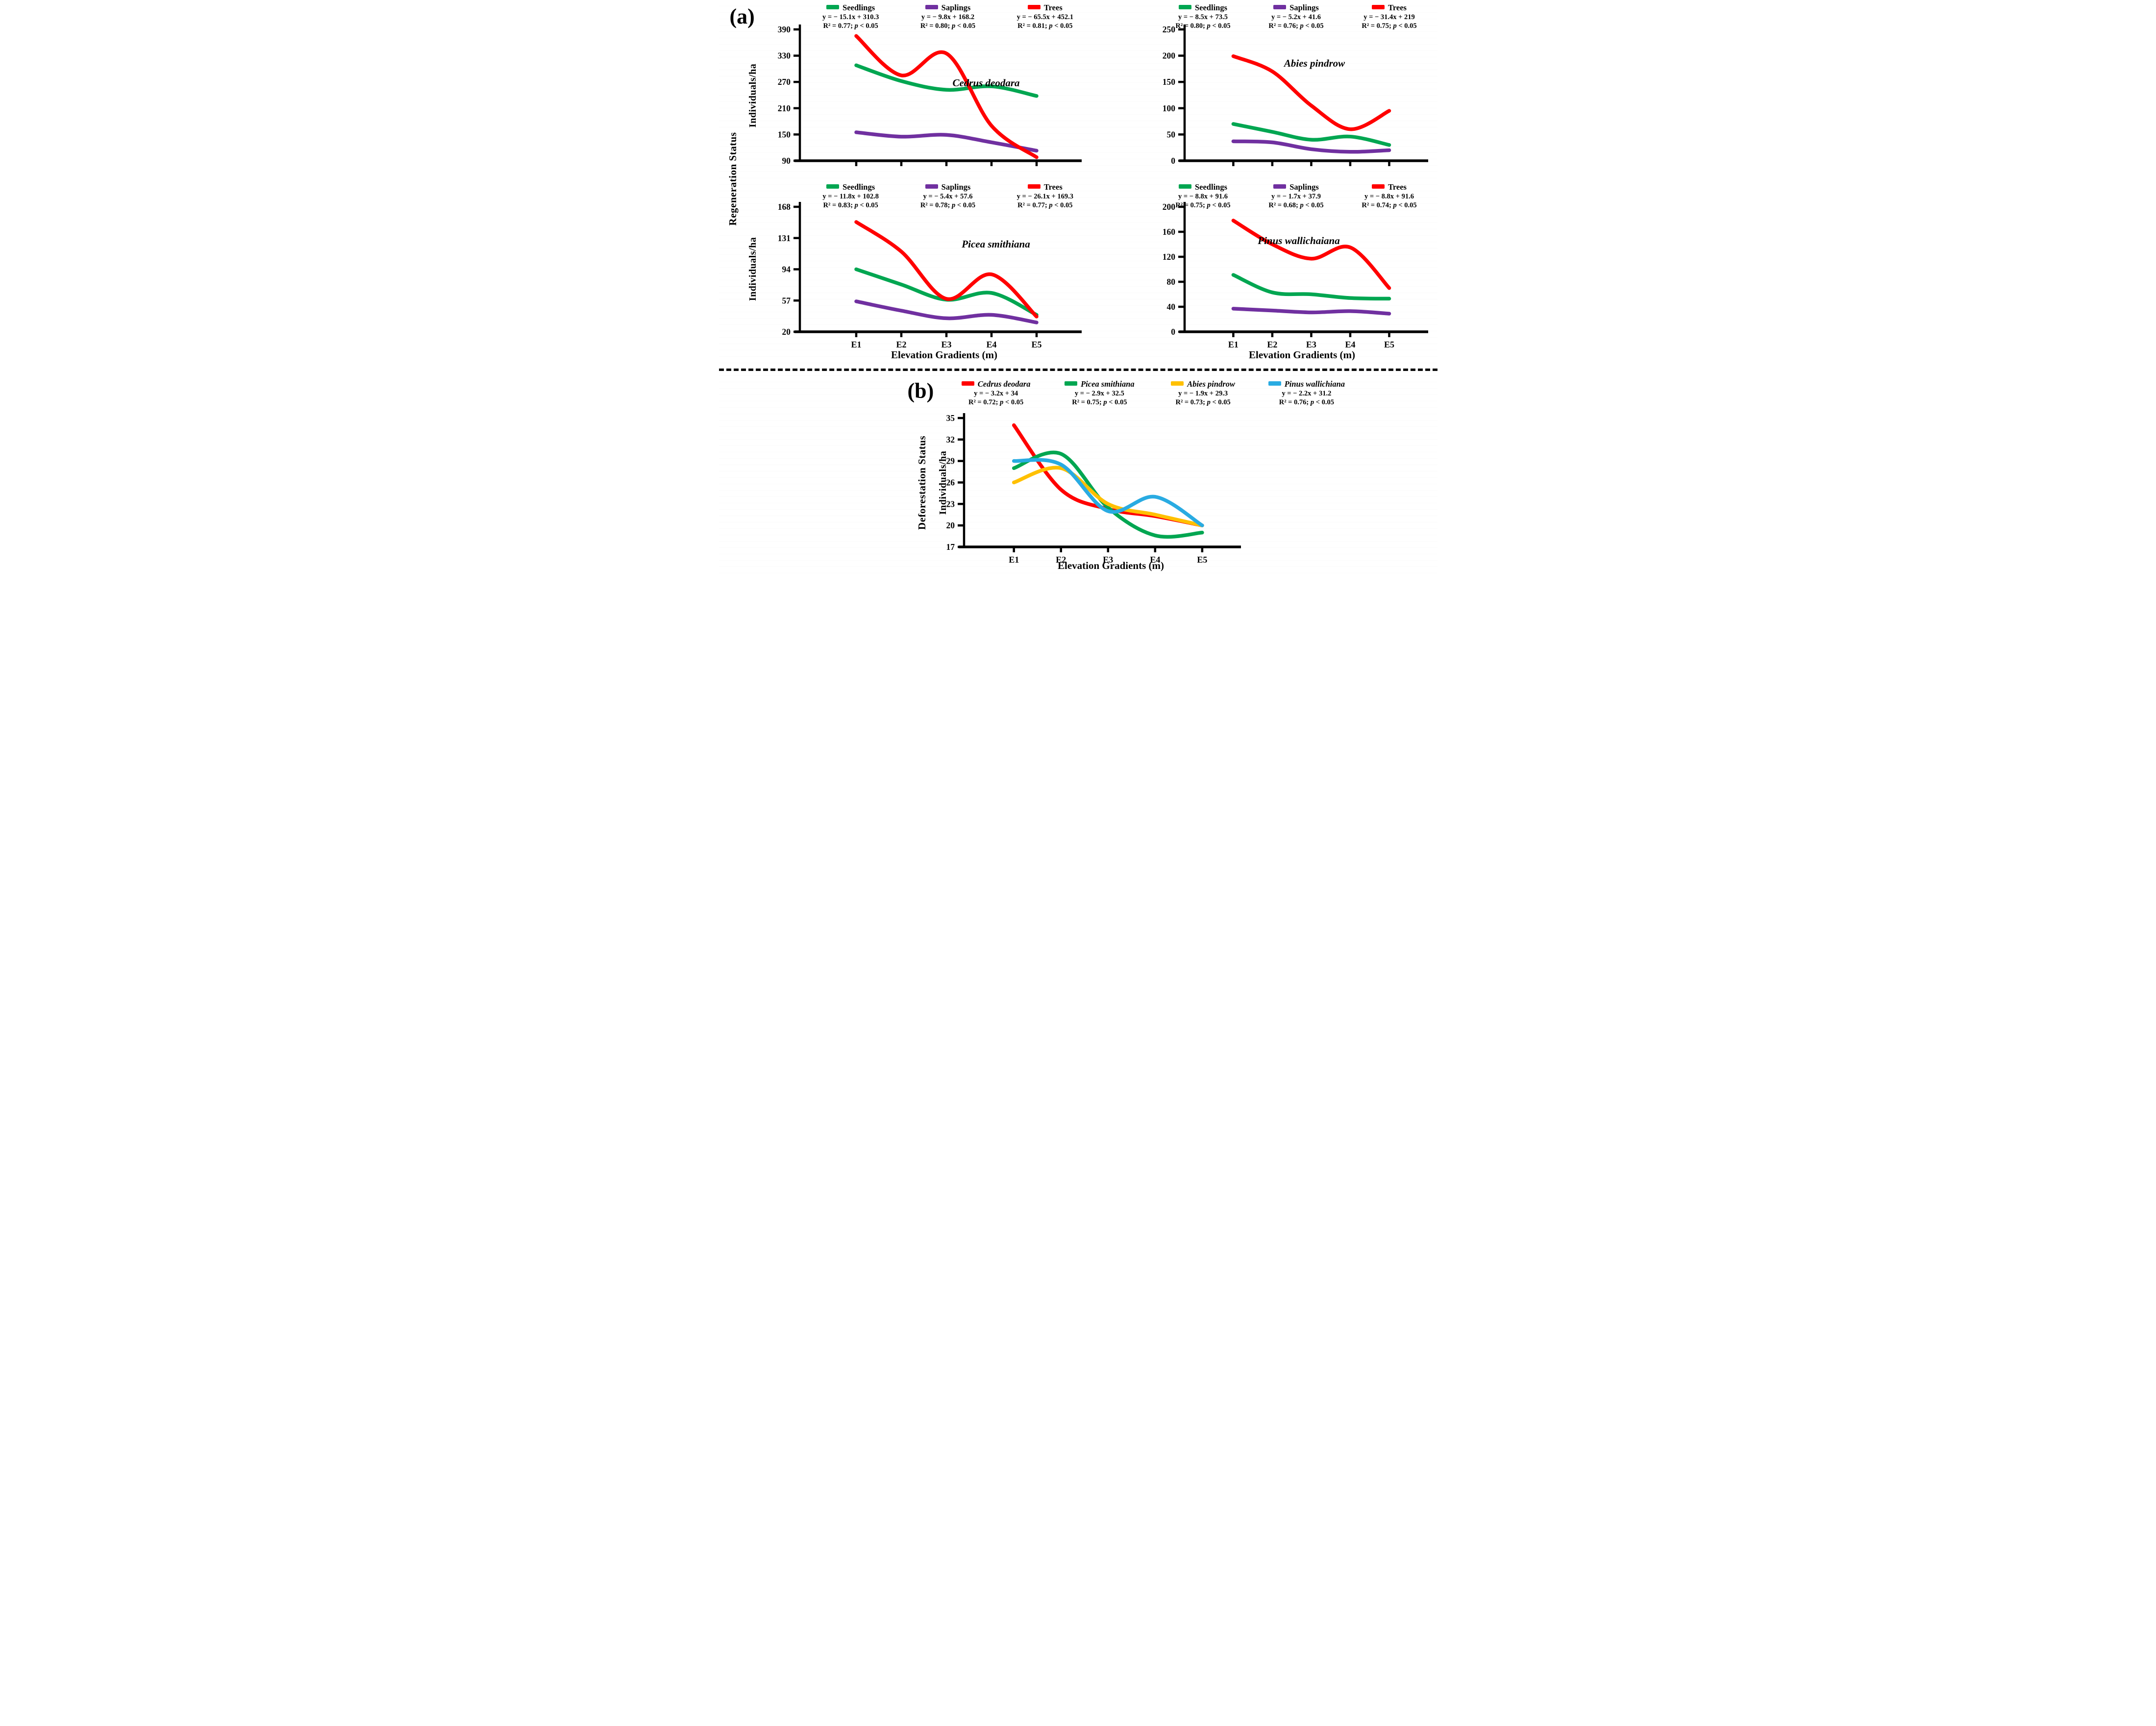  I want to click on y-tick-label: 250, so click(1168, 29).